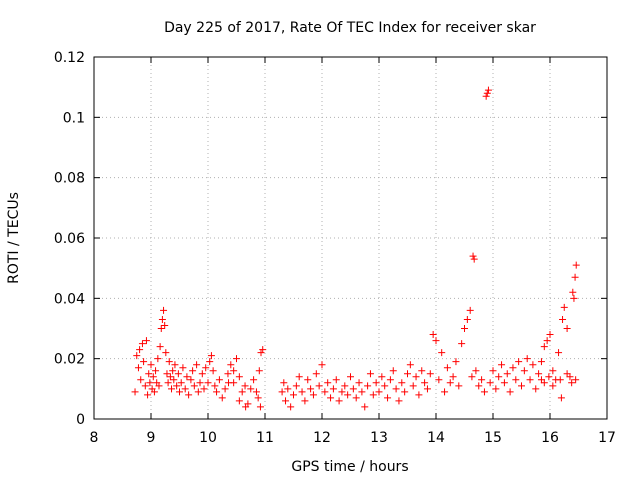 The height and width of the screenshot is (480, 640). I want to click on x-tick-label: 12, so click(322, 438).